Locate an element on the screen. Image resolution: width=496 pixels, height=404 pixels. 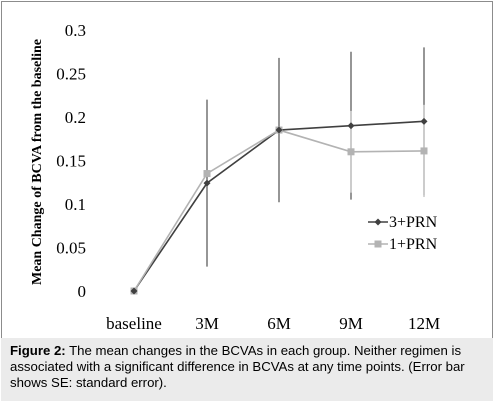
caption-label: Figure 2: is located at coordinates (38, 350).